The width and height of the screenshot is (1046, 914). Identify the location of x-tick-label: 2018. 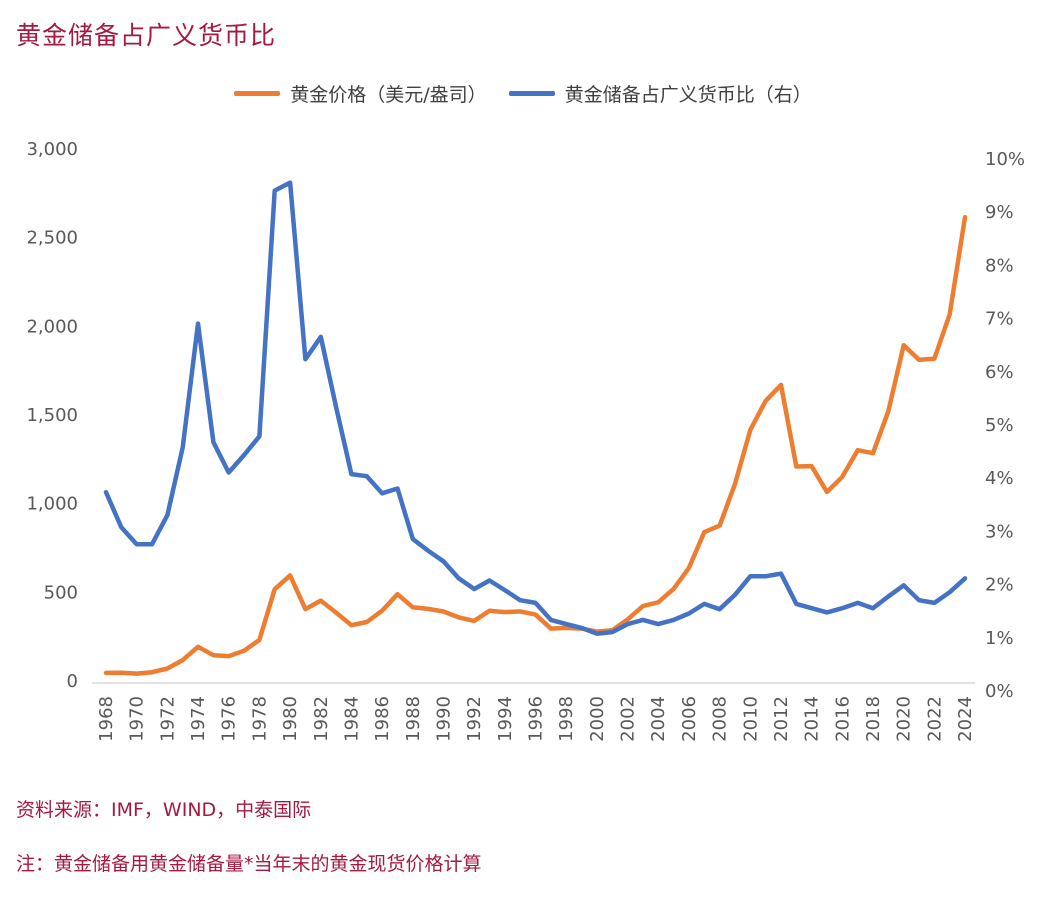
(873, 719).